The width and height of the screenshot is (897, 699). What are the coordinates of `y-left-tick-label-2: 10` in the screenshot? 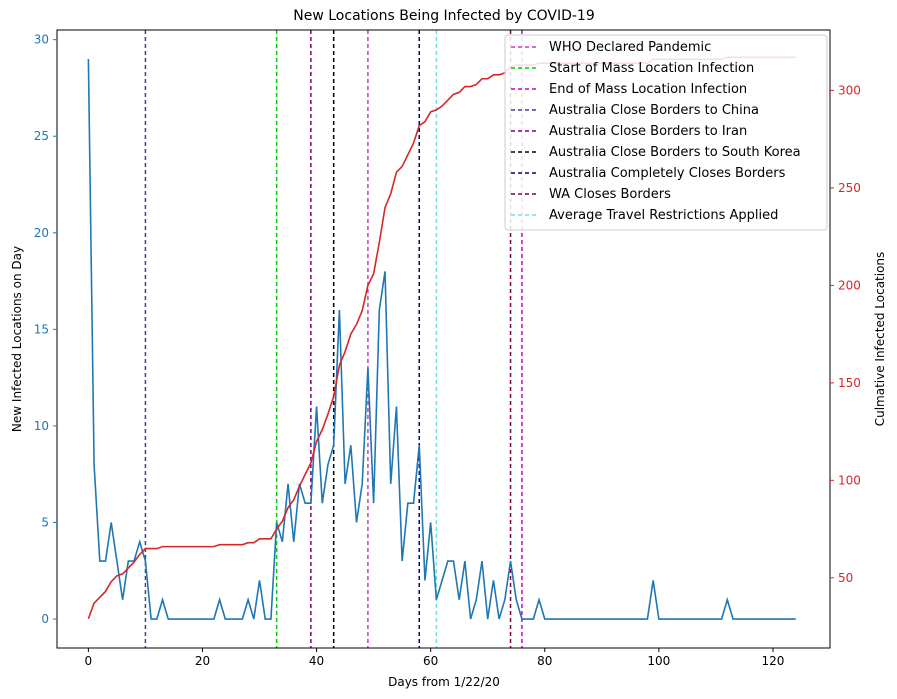 It's located at (41, 426).